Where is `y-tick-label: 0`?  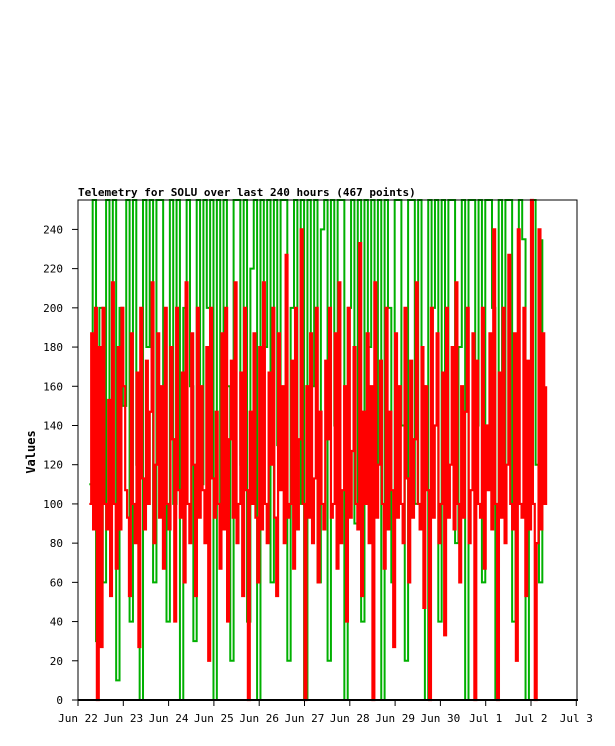 y-tick-label: 0 is located at coordinates (59, 700).